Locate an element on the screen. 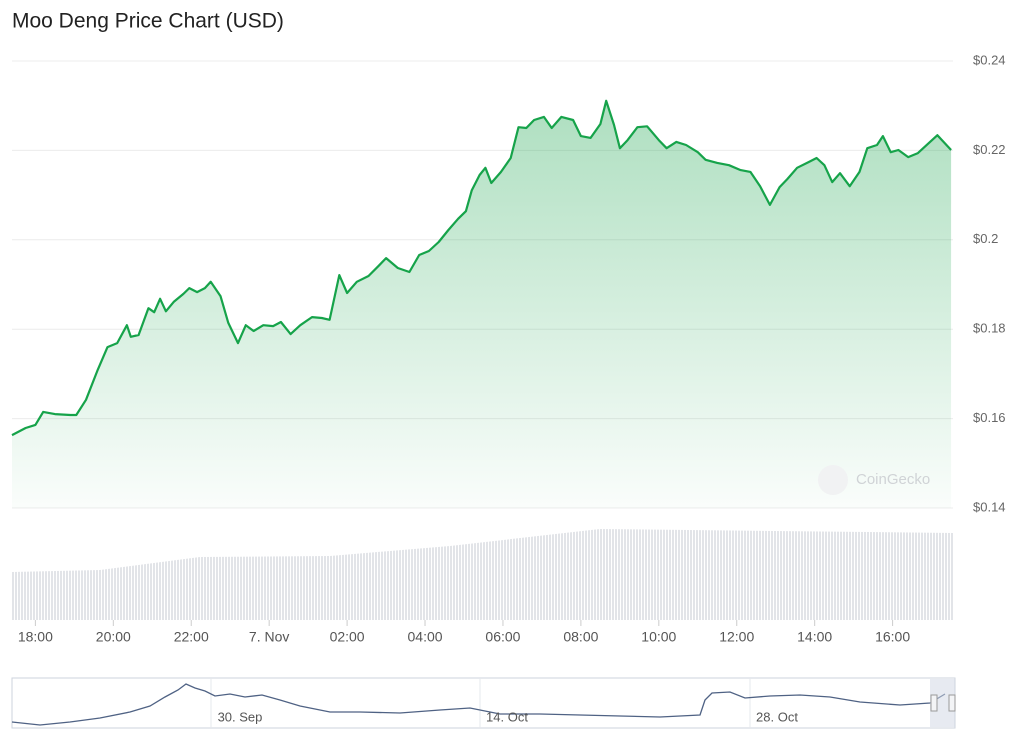  x-tick-label: 12:00 is located at coordinates (736, 637).